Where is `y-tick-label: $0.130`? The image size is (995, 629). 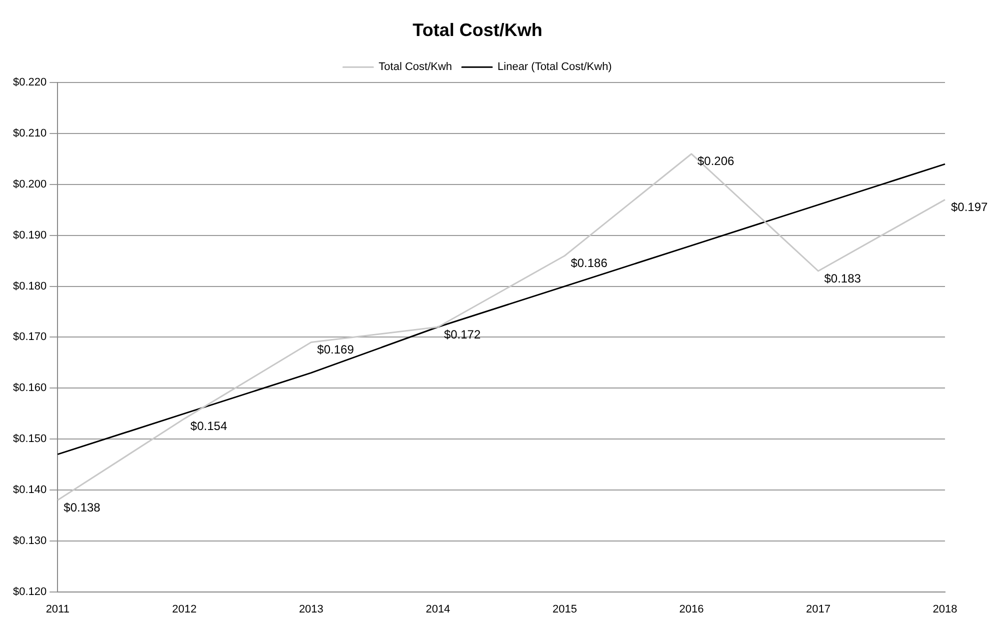
y-tick-label: $0.130 is located at coordinates (29, 540).